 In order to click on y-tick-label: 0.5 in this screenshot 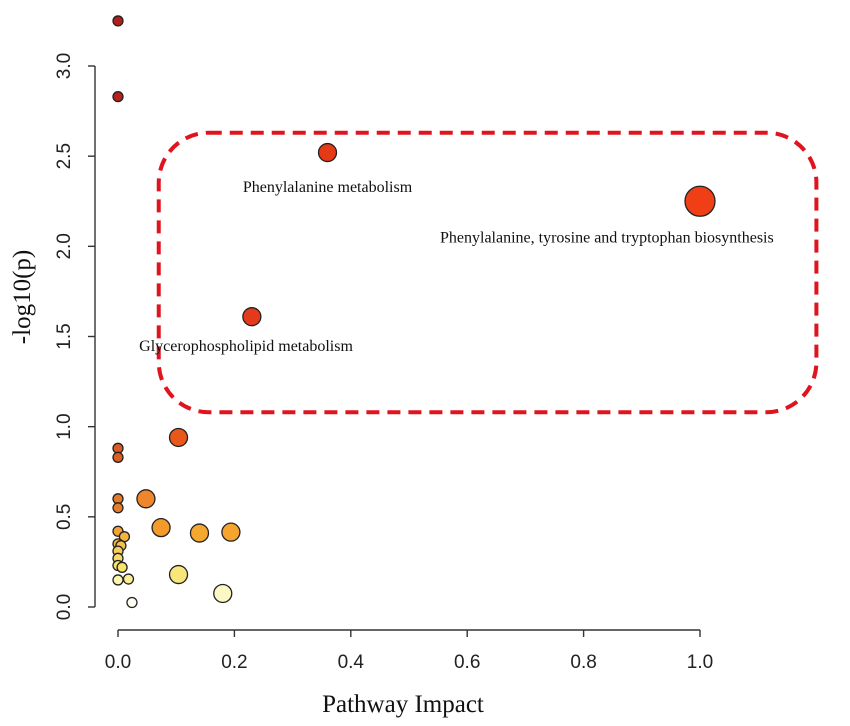, I will do `click(64, 517)`.